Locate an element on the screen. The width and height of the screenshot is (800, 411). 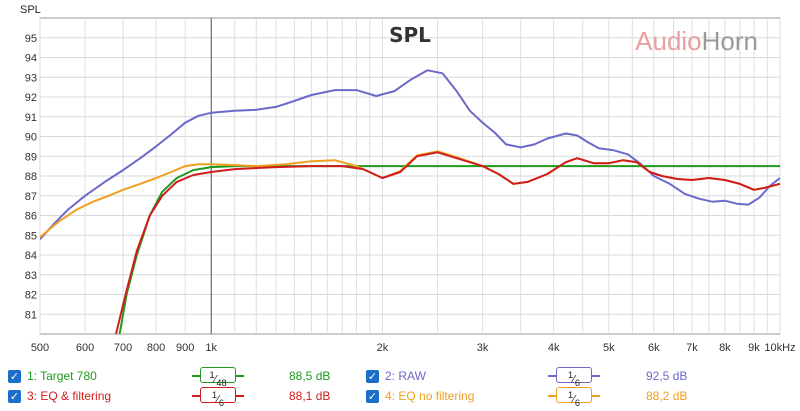
smoothing-badge-eq-filtering: 1⁄6 is located at coordinates (218, 397).